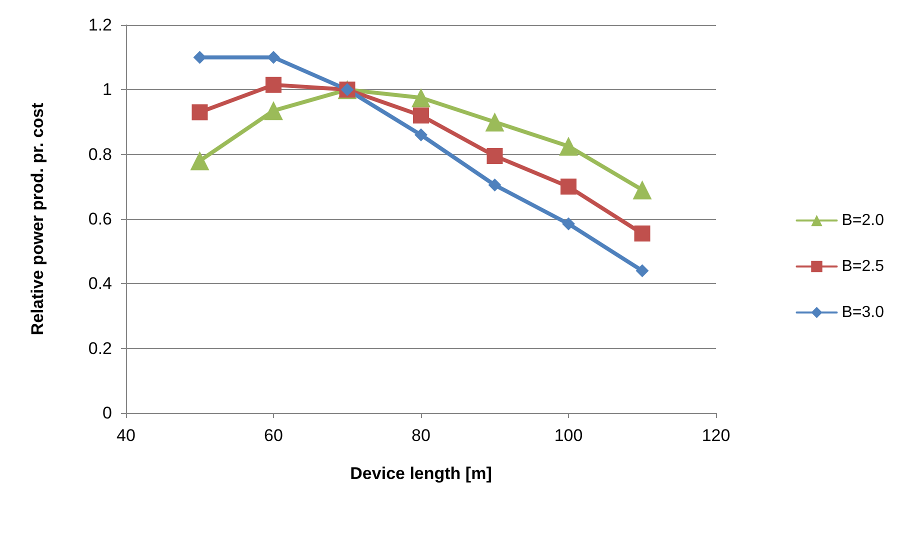  What do you see at coordinates (716, 435) in the screenshot?
I see `x-tick-label: 120` at bounding box center [716, 435].